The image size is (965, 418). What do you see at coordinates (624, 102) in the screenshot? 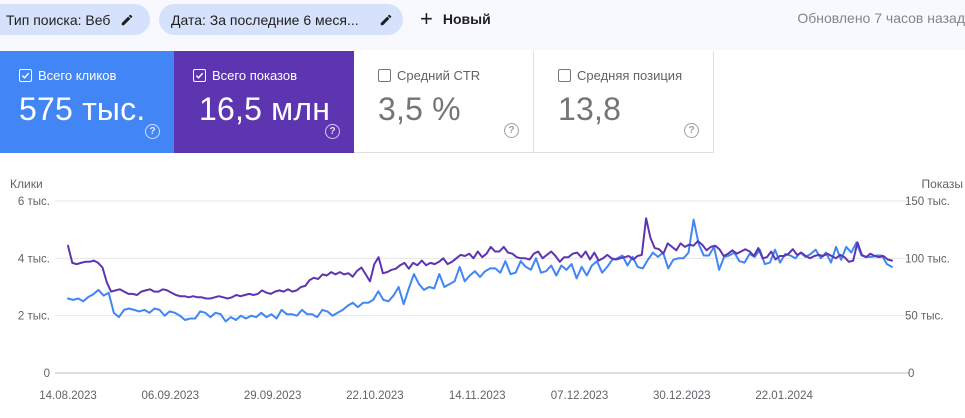
I see `average-position-card: Средняя позиция 13,8 ?` at bounding box center [624, 102].